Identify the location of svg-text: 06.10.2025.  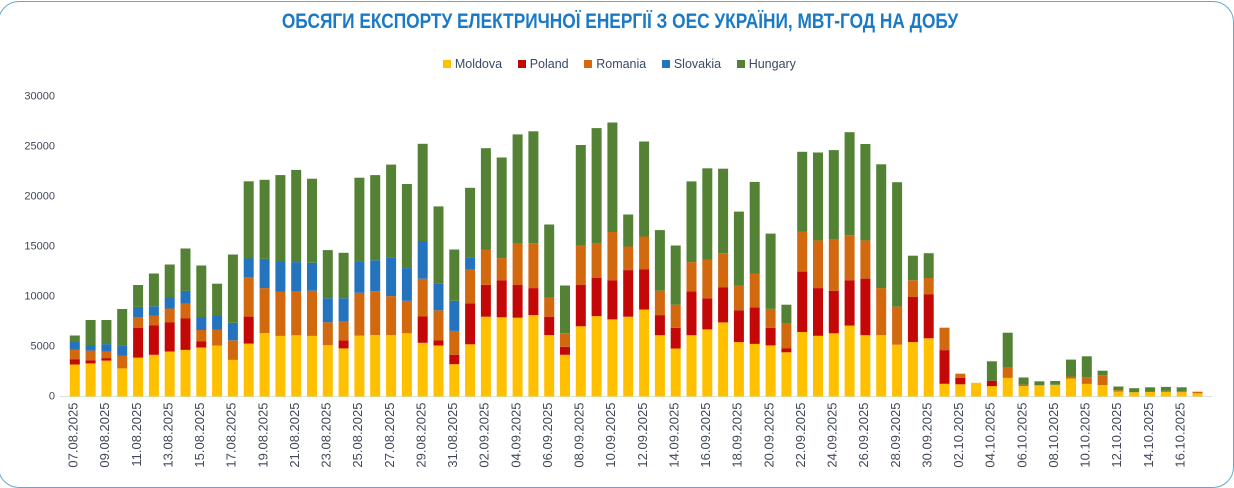
(1021, 435).